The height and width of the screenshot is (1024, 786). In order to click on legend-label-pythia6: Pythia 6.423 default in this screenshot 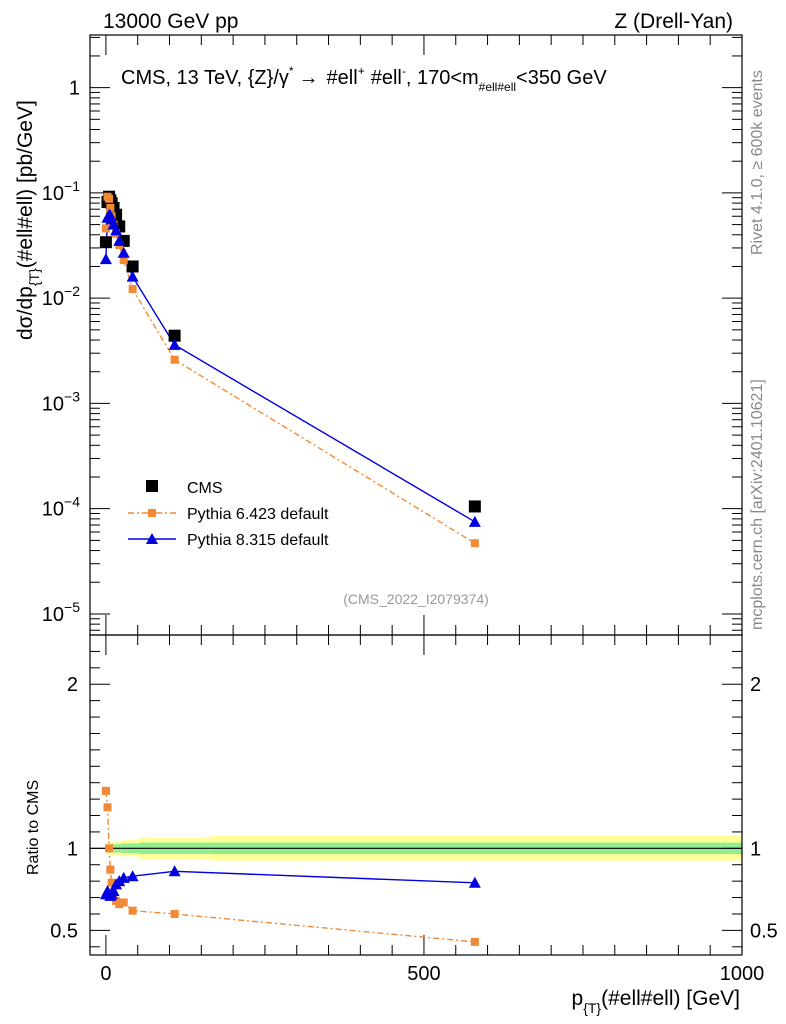, I will do `click(258, 514)`.